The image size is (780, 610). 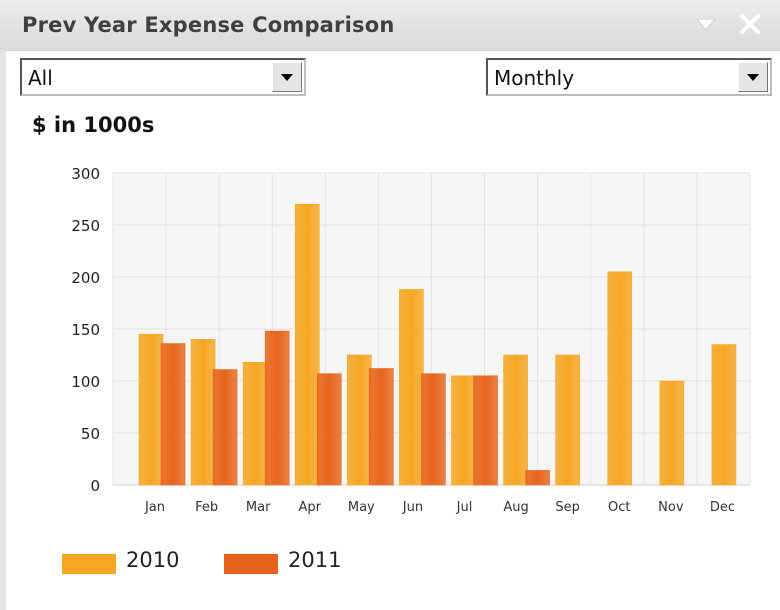 What do you see at coordinates (329, 429) in the screenshot?
I see `bar-2011-apr` at bounding box center [329, 429].